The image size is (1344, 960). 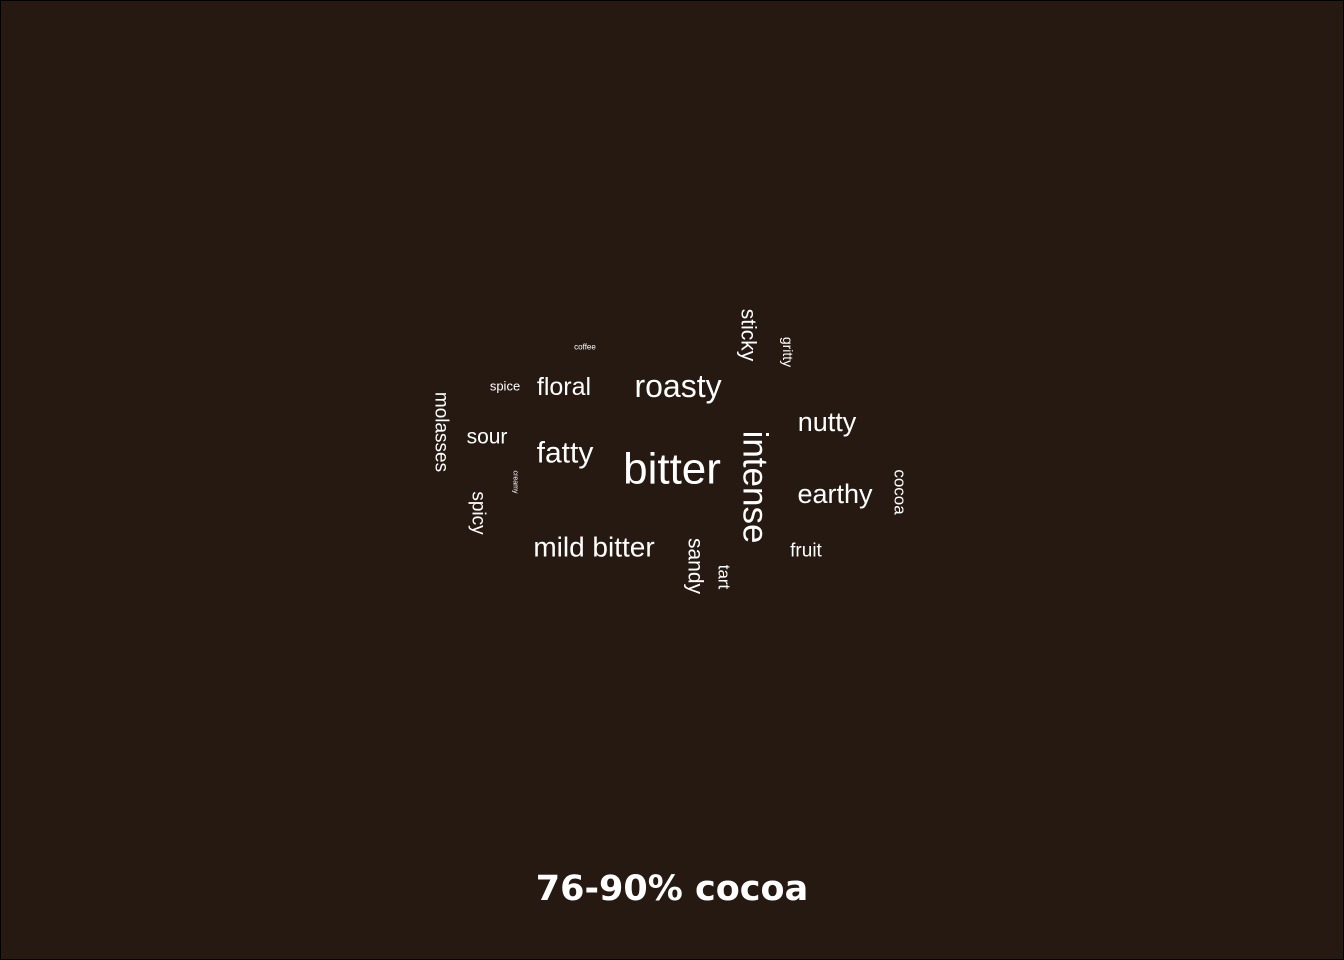 What do you see at coordinates (565, 453) in the screenshot?
I see `word-fatty: fatty` at bounding box center [565, 453].